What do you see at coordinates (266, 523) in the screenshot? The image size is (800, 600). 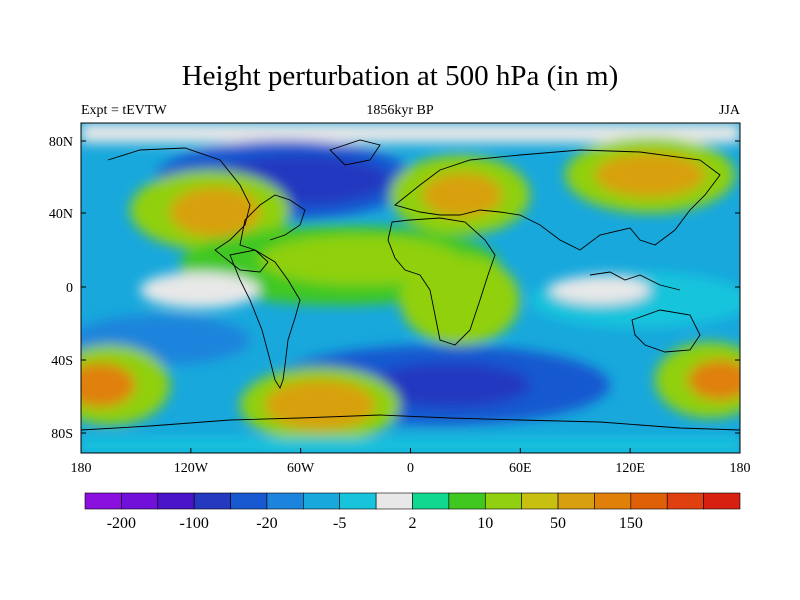 I see `colorbar-label: -20` at bounding box center [266, 523].